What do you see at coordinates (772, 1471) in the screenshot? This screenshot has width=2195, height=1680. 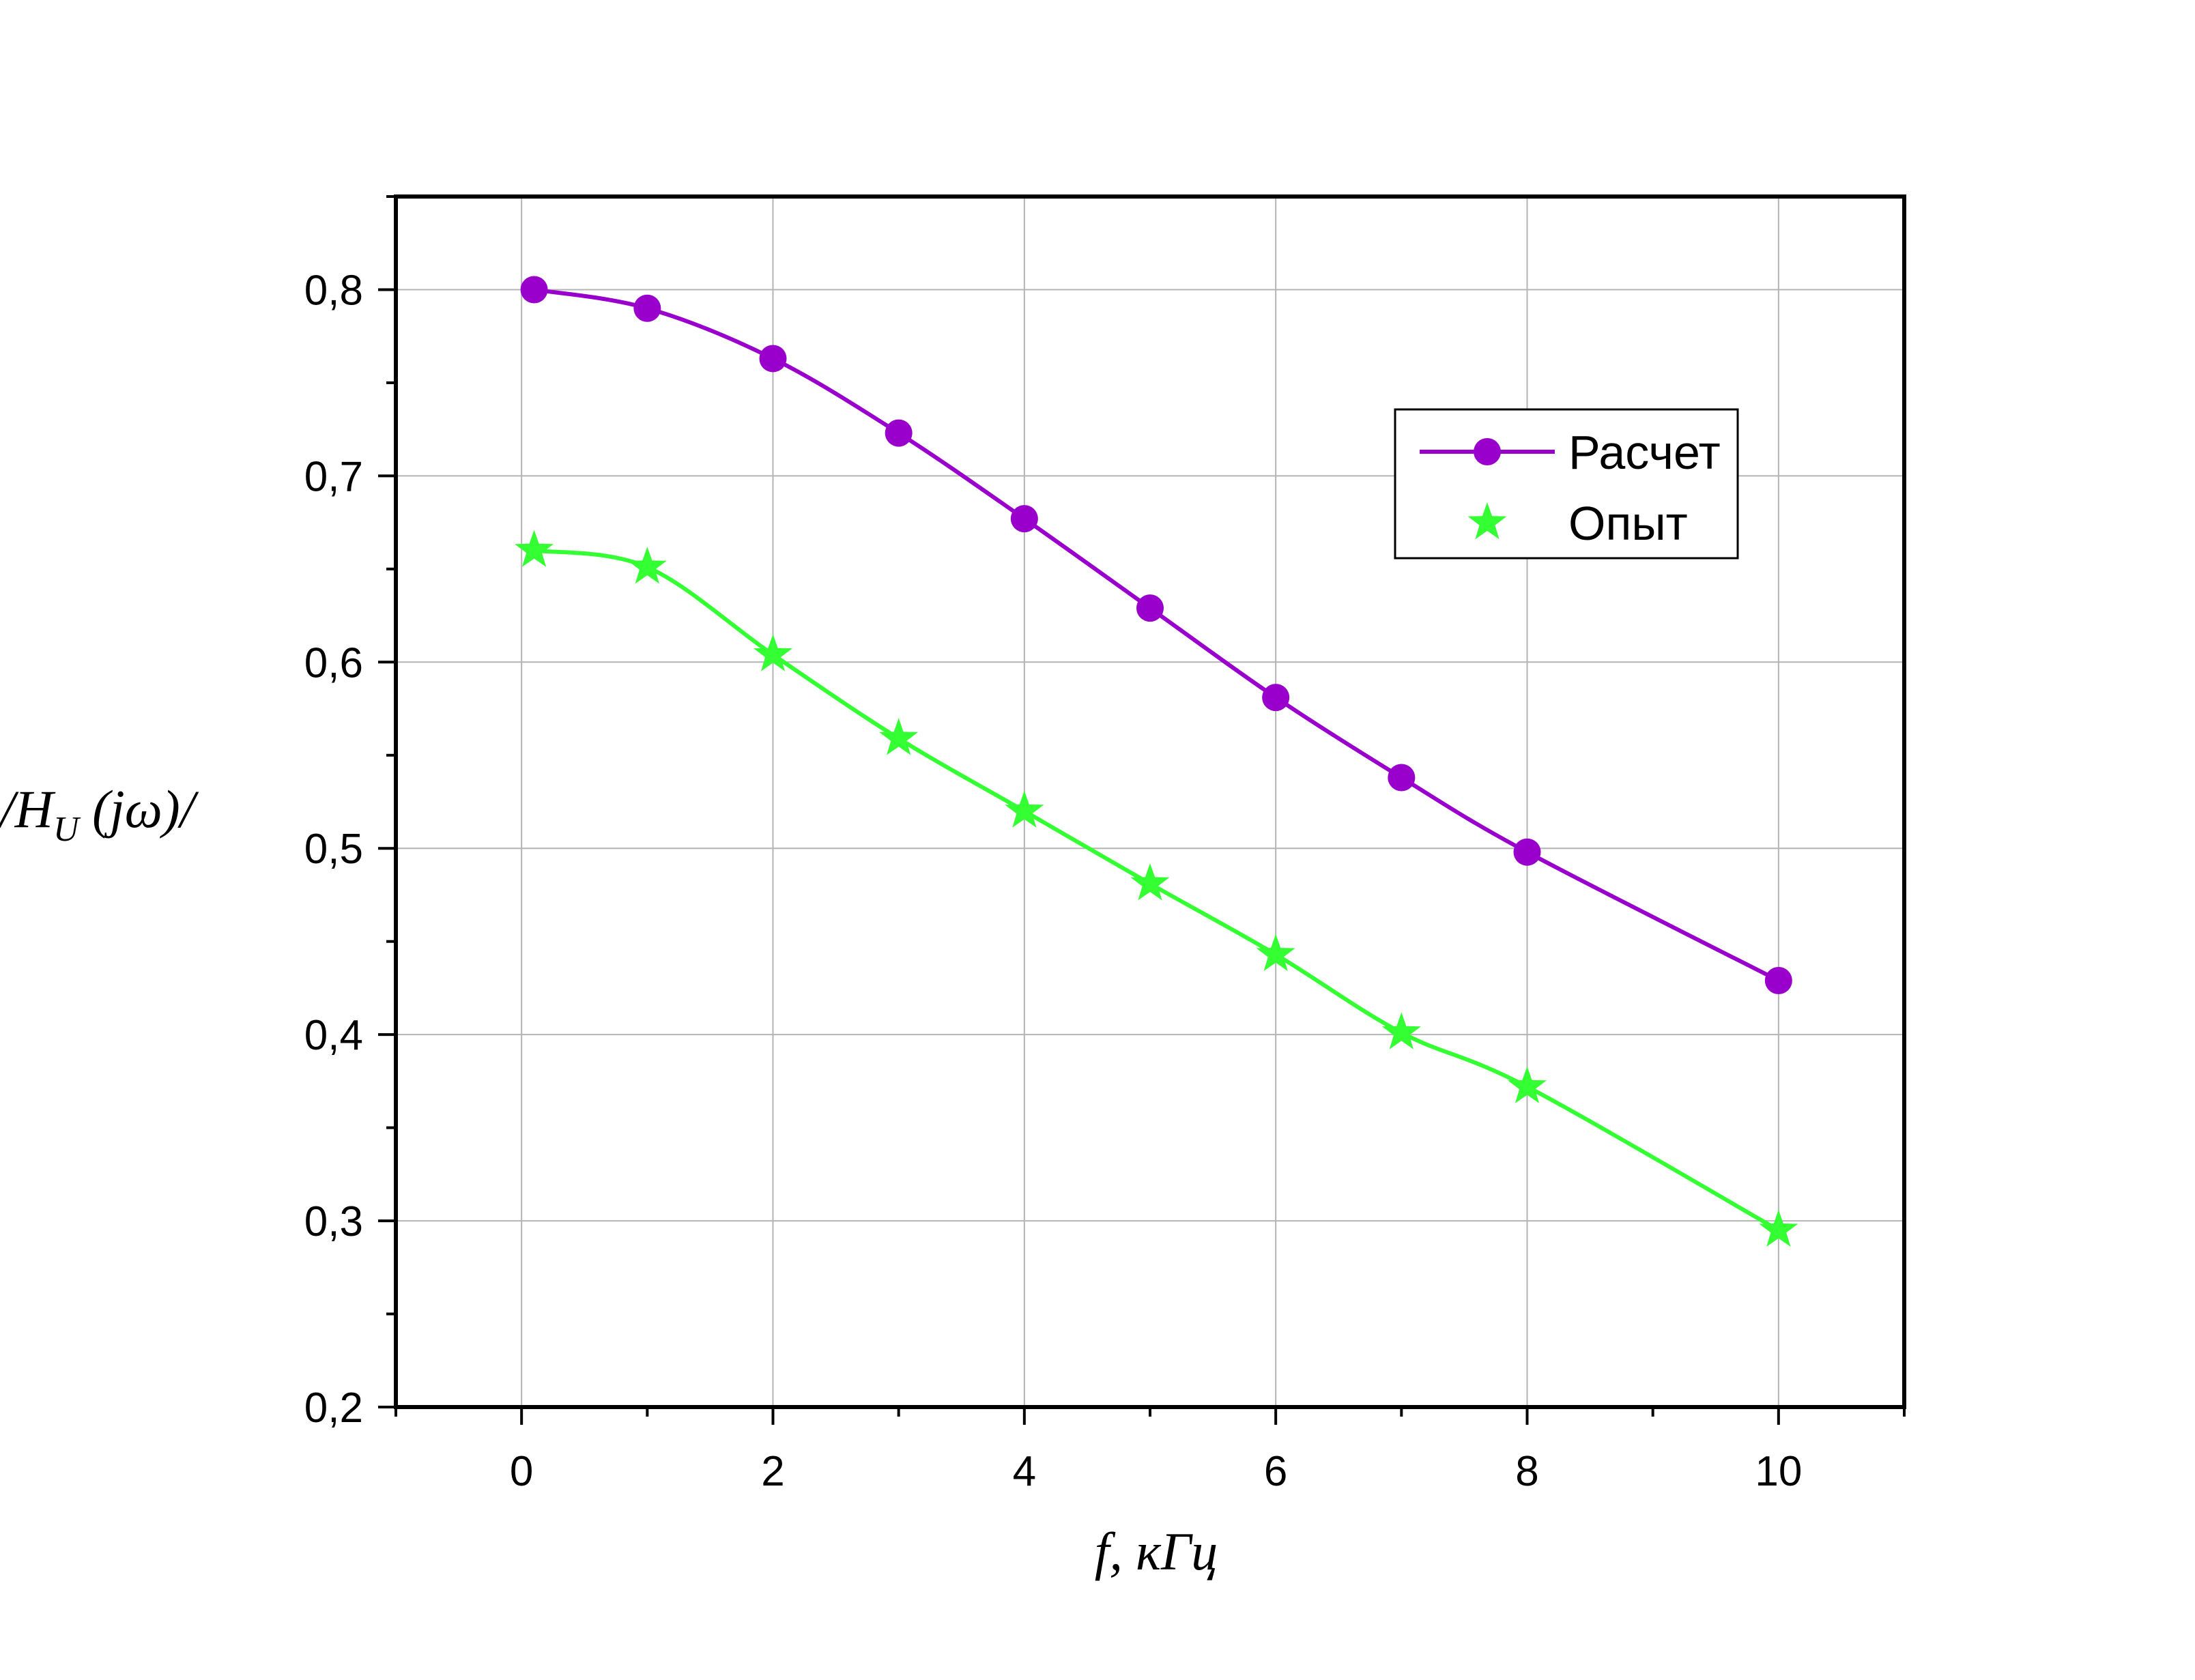 I see `x-tick-label: 2` at bounding box center [772, 1471].